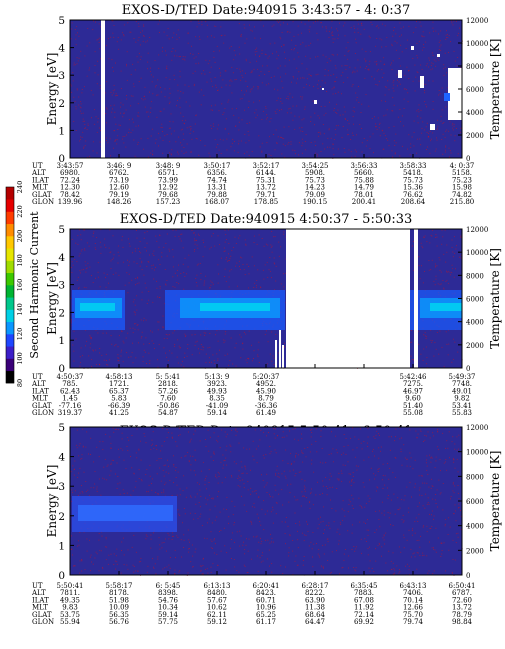 The height and width of the screenshot is (649, 505). What do you see at coordinates (217, 384) in the screenshot?
I see `table-cell: 3923.` at bounding box center [217, 384].